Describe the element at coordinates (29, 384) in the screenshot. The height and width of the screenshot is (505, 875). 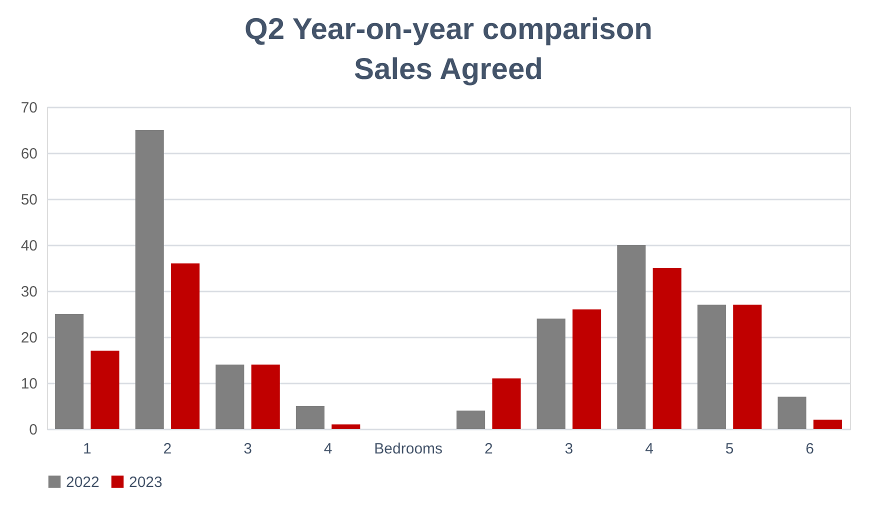
I see `y-tick-label: 10` at that location.